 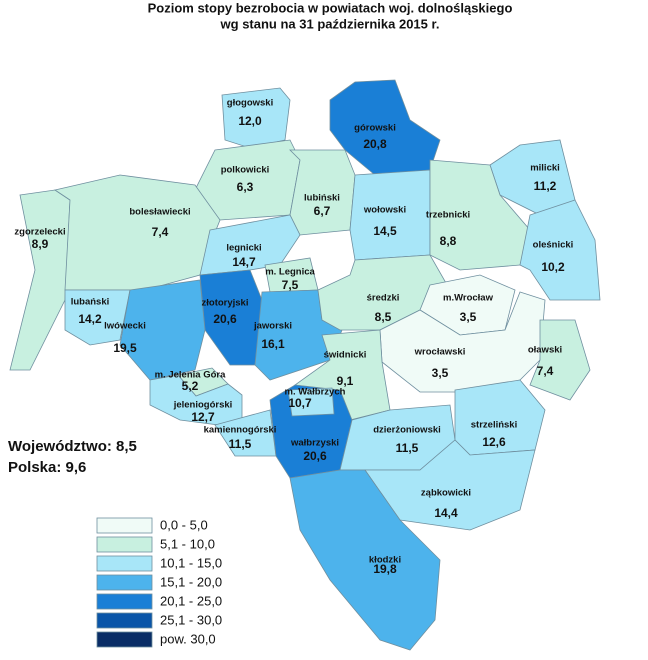 What do you see at coordinates (90, 319) in the screenshot?
I see `region-value: 14,2` at bounding box center [90, 319].